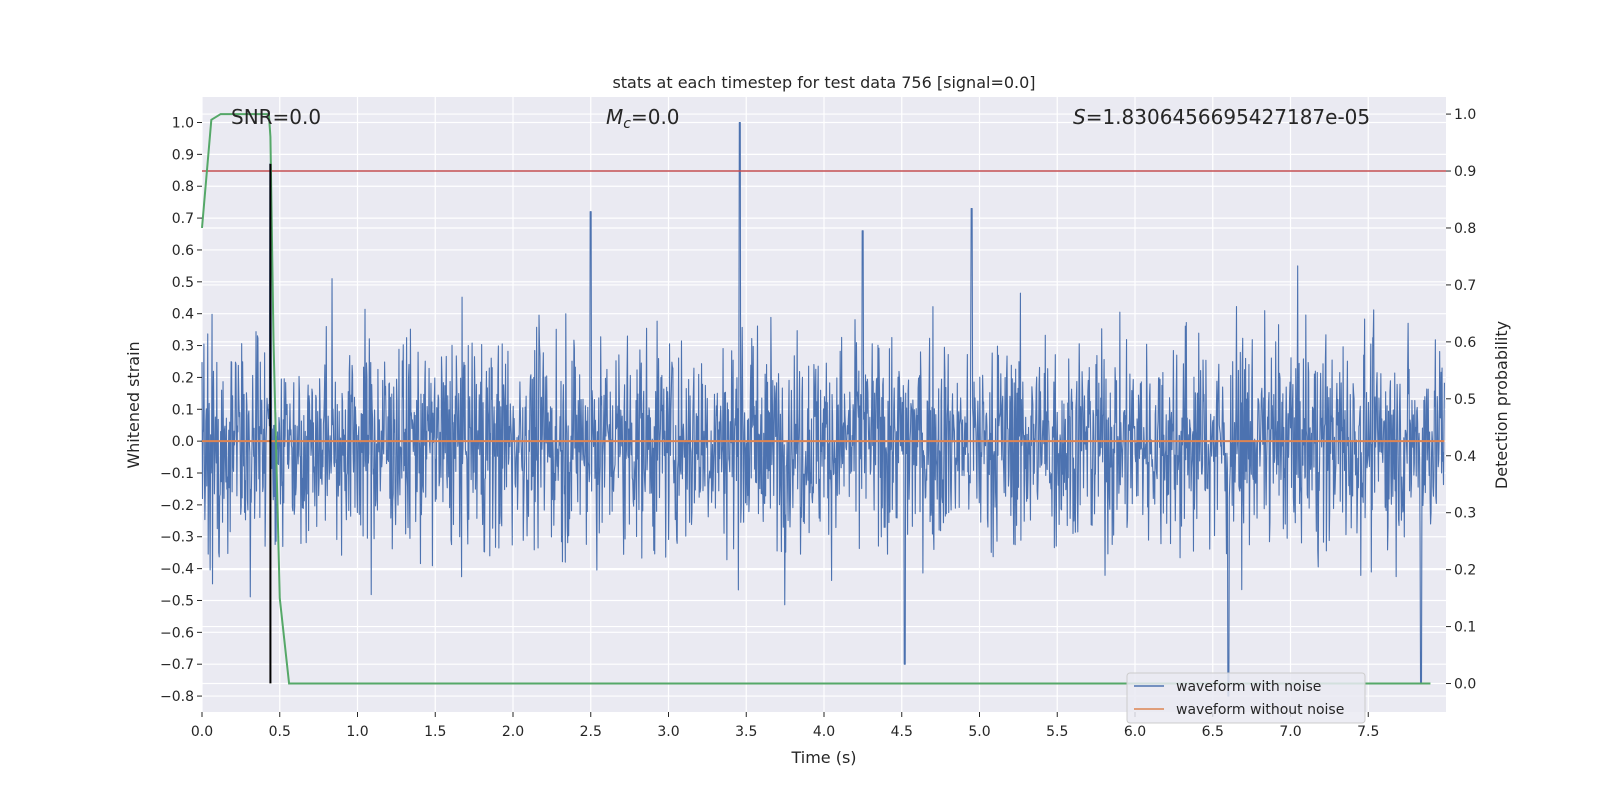  Describe the element at coordinates (177, 633) in the screenshot. I see `y-tick-label-left: −0.6` at that location.